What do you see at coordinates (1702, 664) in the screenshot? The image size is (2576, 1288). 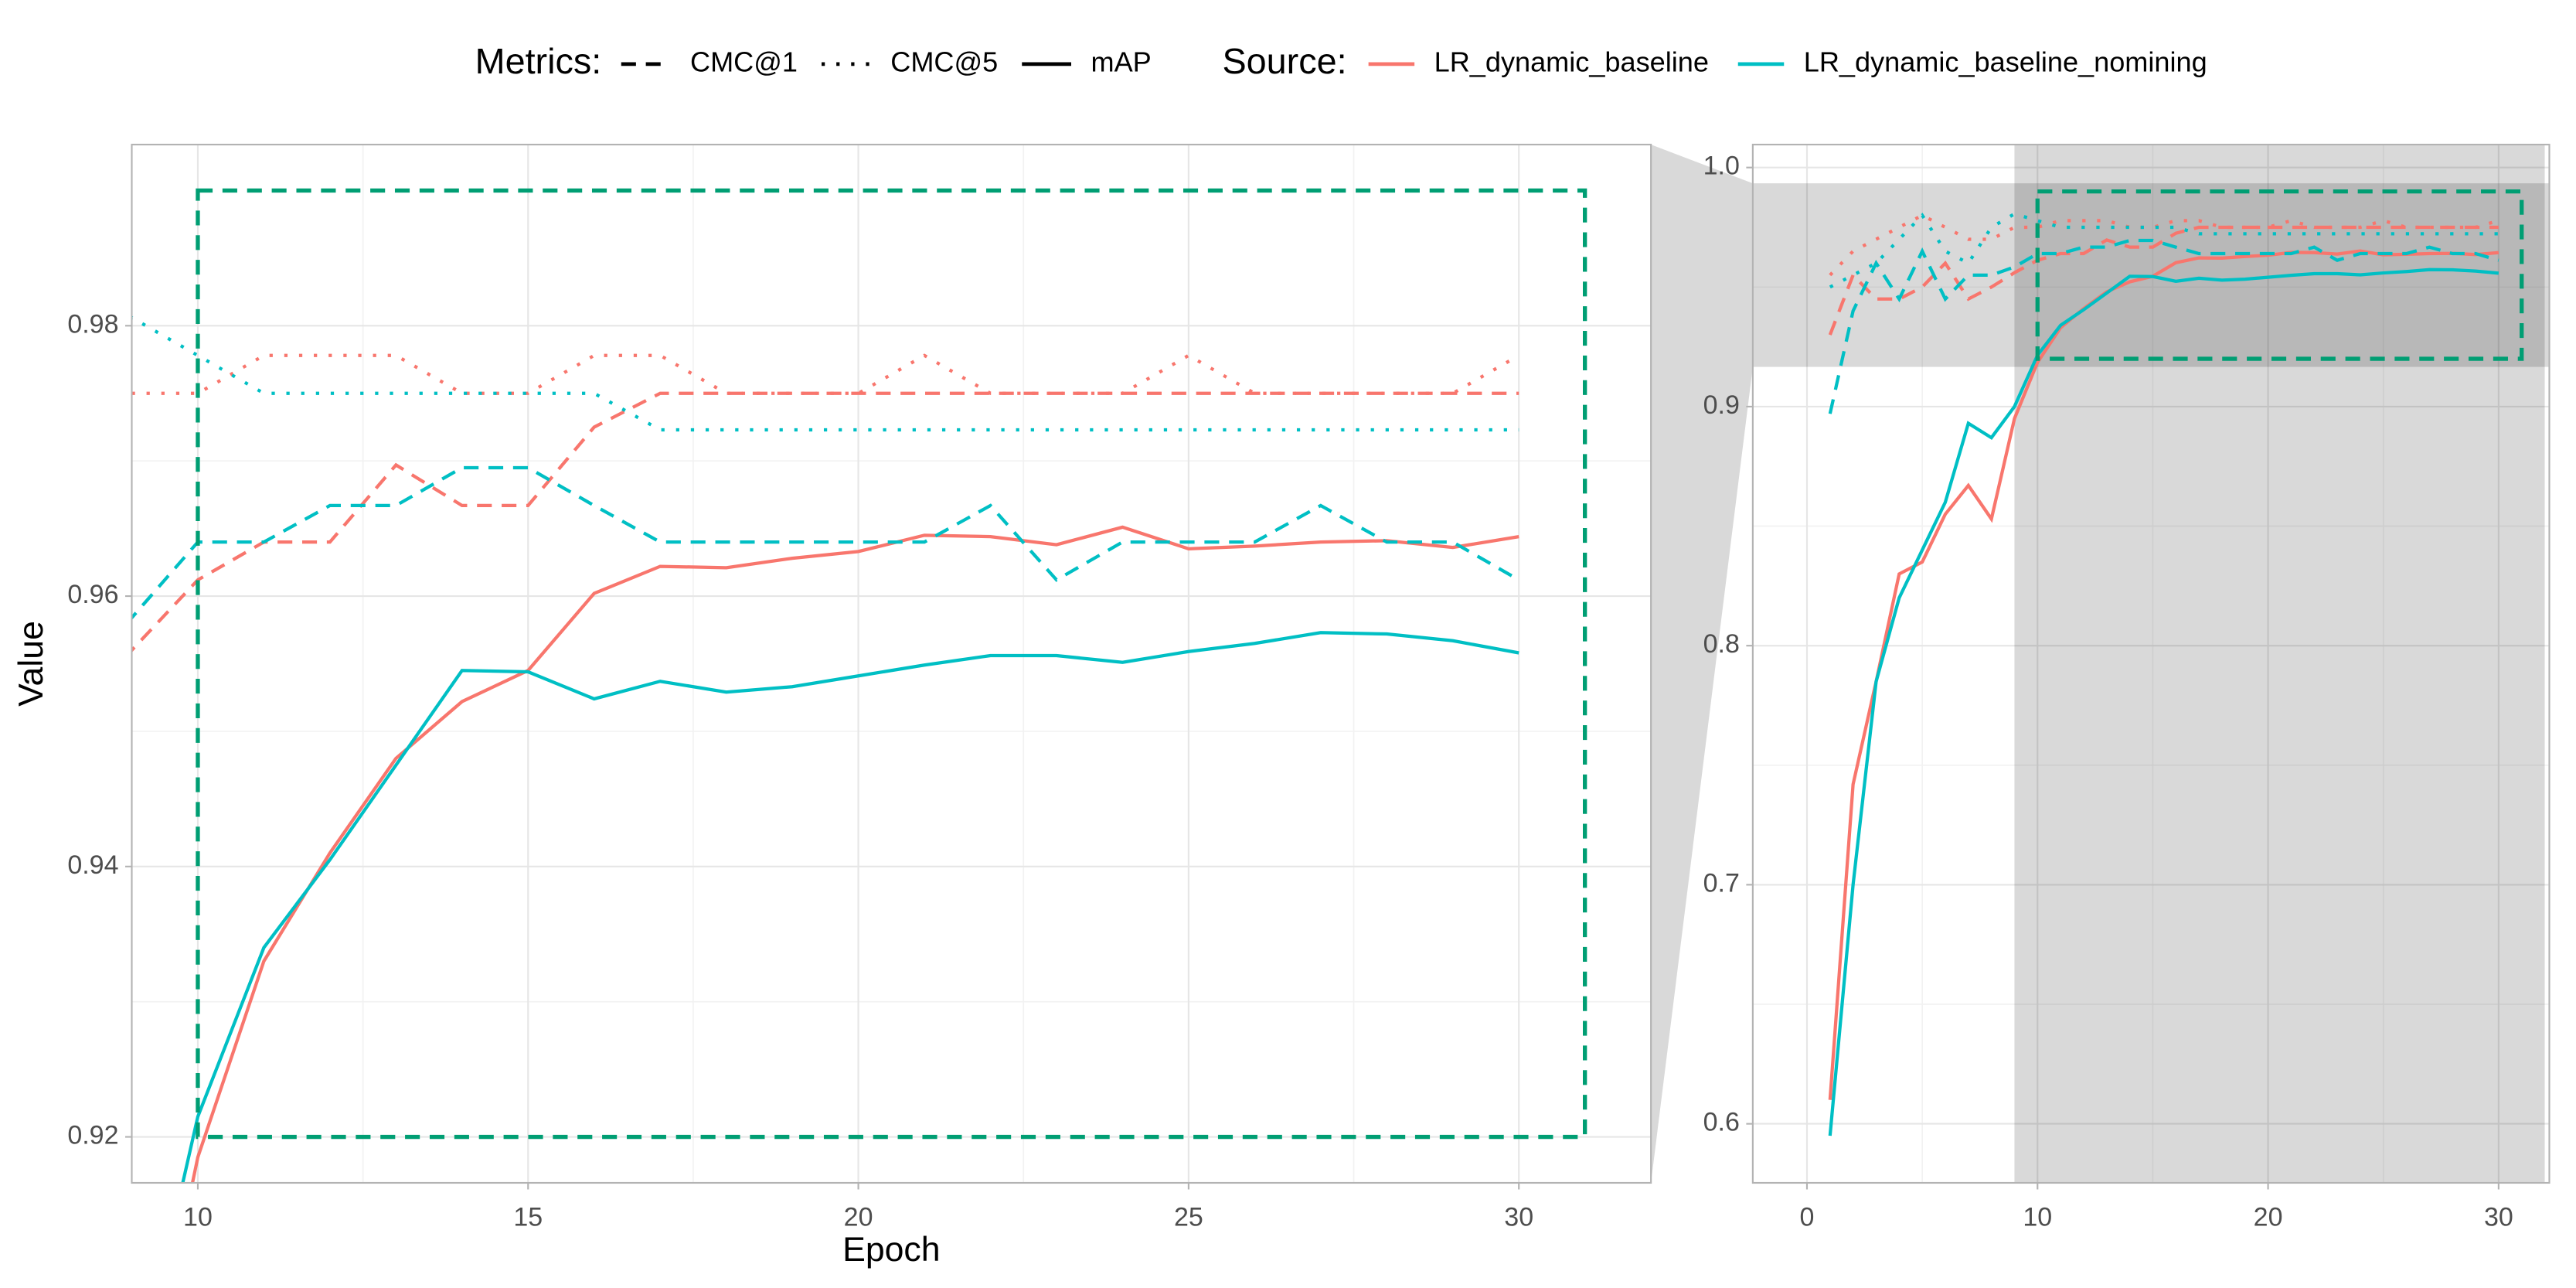 I see `zoom-connector` at bounding box center [1702, 664].